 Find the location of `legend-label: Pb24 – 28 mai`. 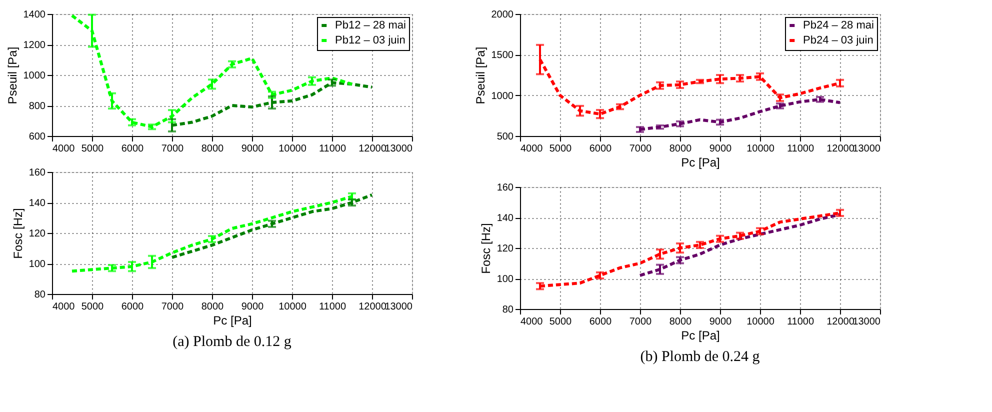

legend-label: Pb24 – 28 mai is located at coordinates (838, 26).